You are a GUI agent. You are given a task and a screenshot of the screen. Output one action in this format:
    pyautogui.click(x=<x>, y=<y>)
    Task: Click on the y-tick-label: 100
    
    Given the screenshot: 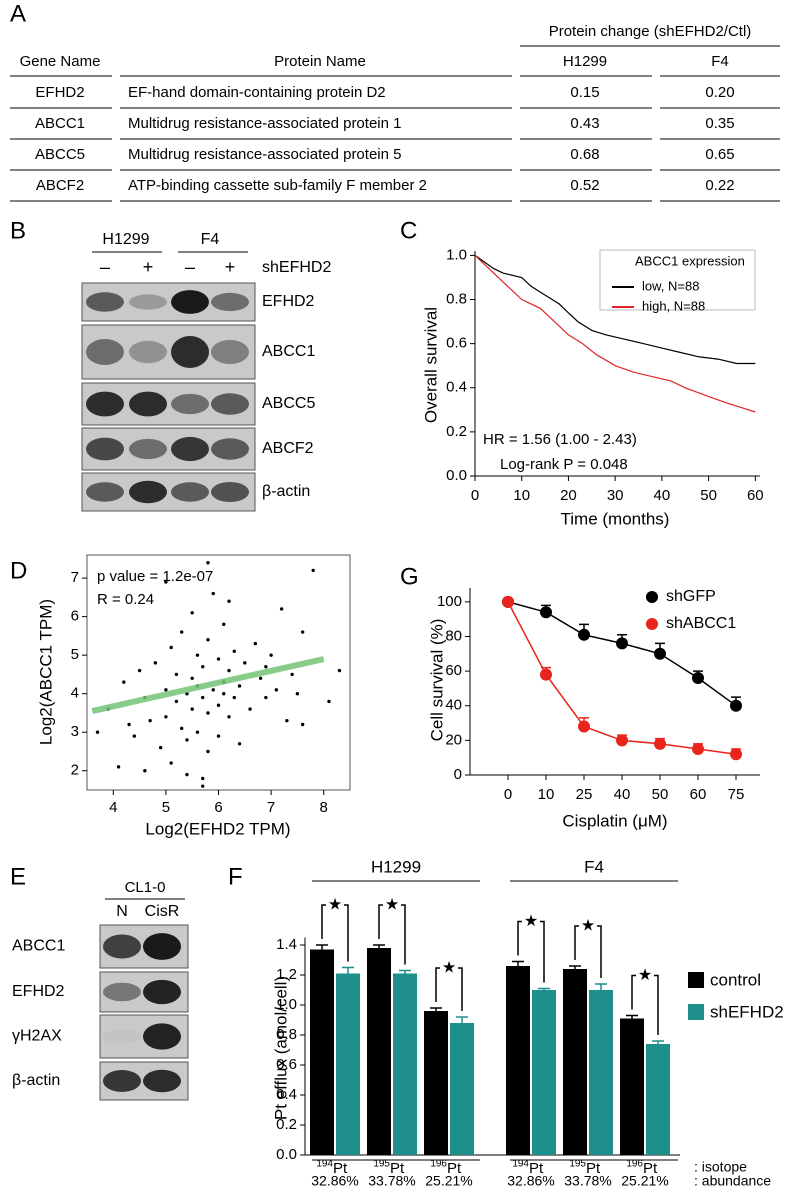 What is the action you would take?
    pyautogui.click(x=449, y=601)
    